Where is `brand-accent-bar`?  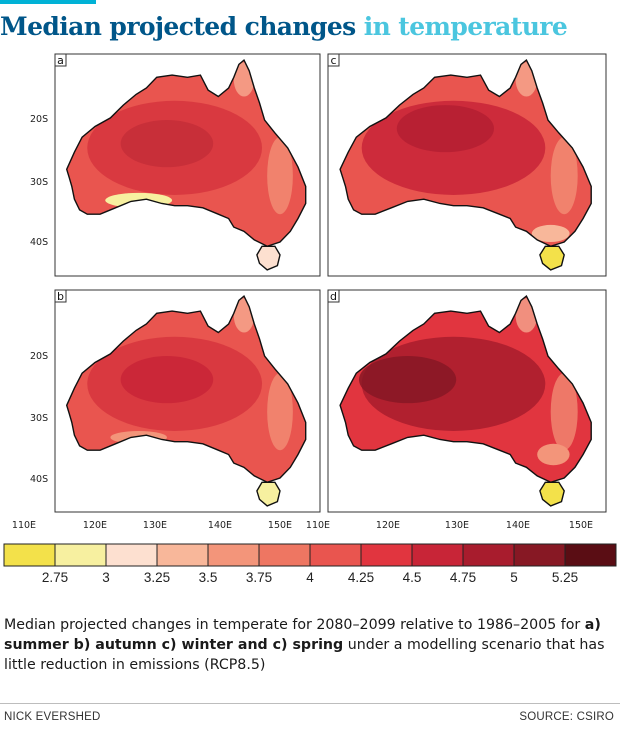
brand-accent-bar is located at coordinates (48, 2).